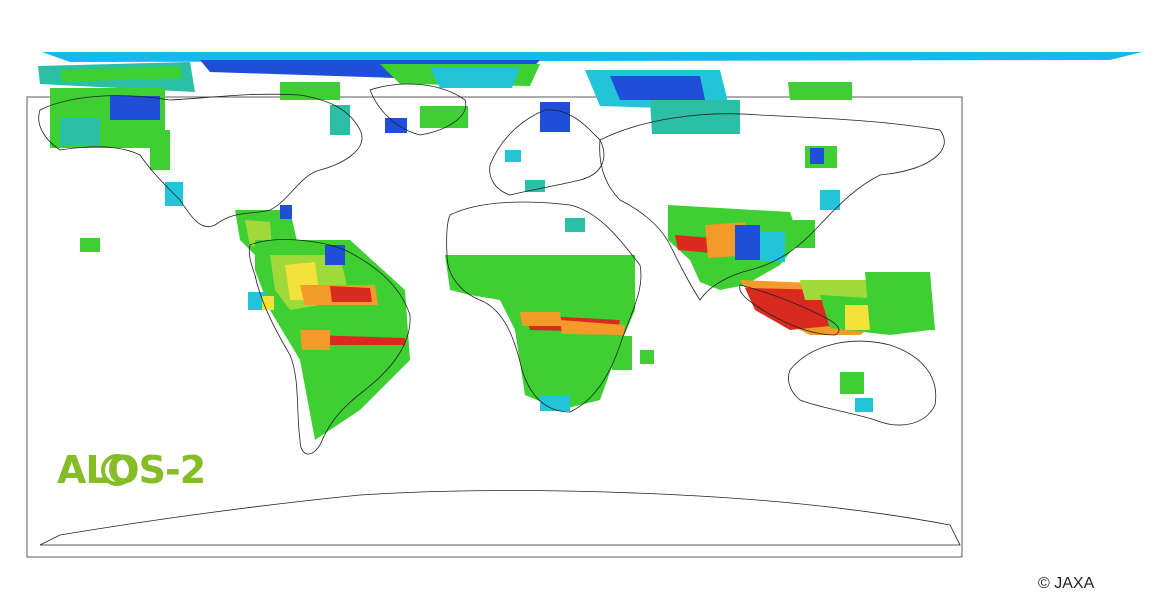 This screenshot has height=610, width=1171. Describe the element at coordinates (322, 322) in the screenshot. I see `south-america-tiles` at that location.